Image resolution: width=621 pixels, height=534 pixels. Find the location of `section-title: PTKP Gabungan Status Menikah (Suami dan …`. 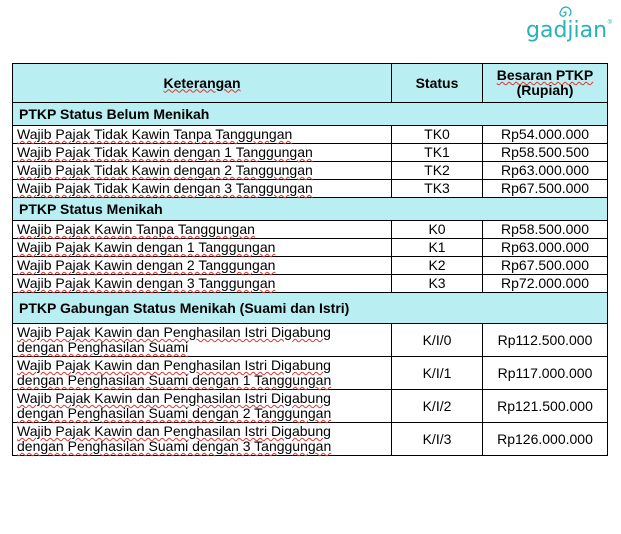

section-title: PTKP Gabungan Status Menikah (Suami dan … is located at coordinates (310, 308).